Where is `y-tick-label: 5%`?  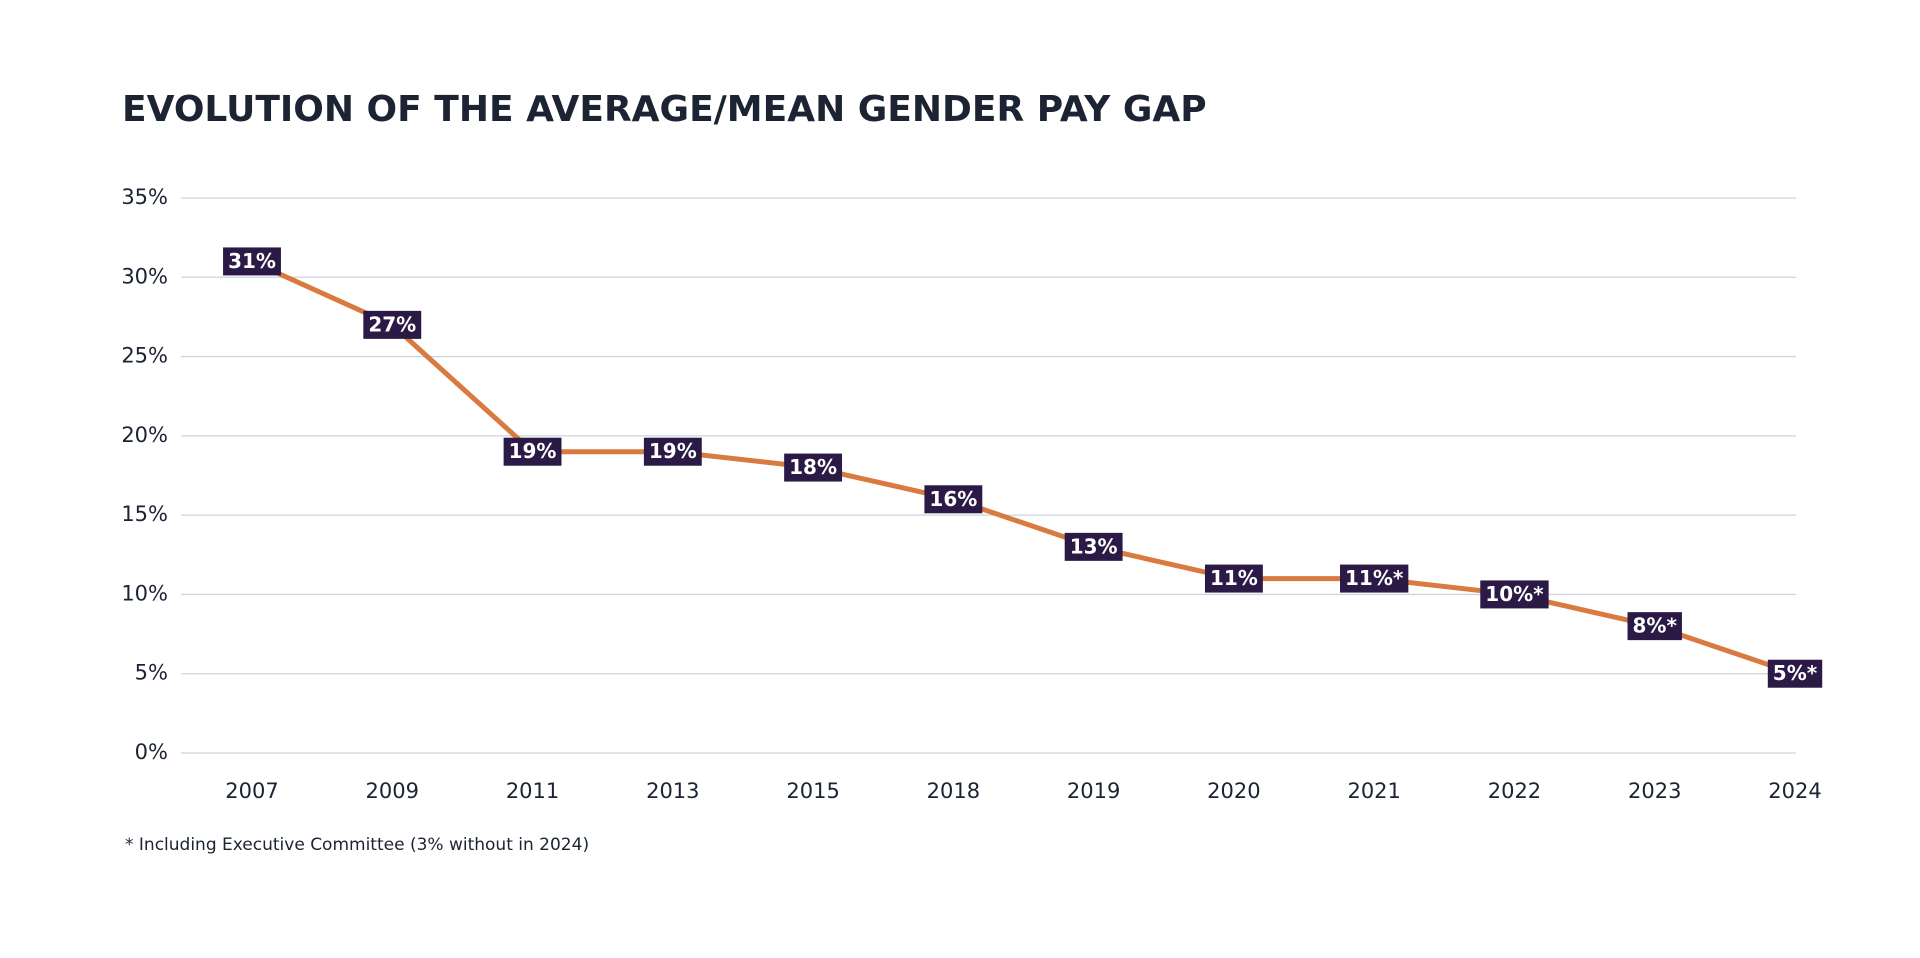
y-tick-label: 5% is located at coordinates (151, 673).